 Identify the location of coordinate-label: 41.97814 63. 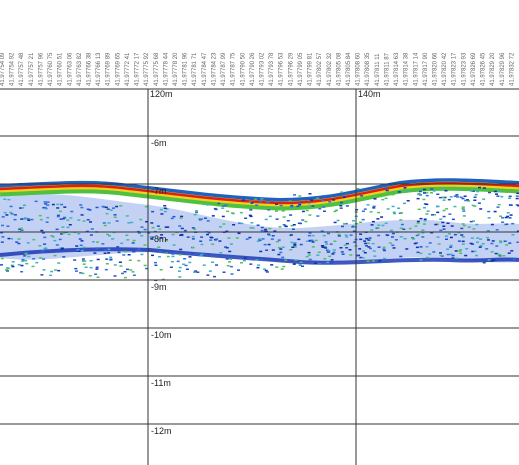
(397, 69).